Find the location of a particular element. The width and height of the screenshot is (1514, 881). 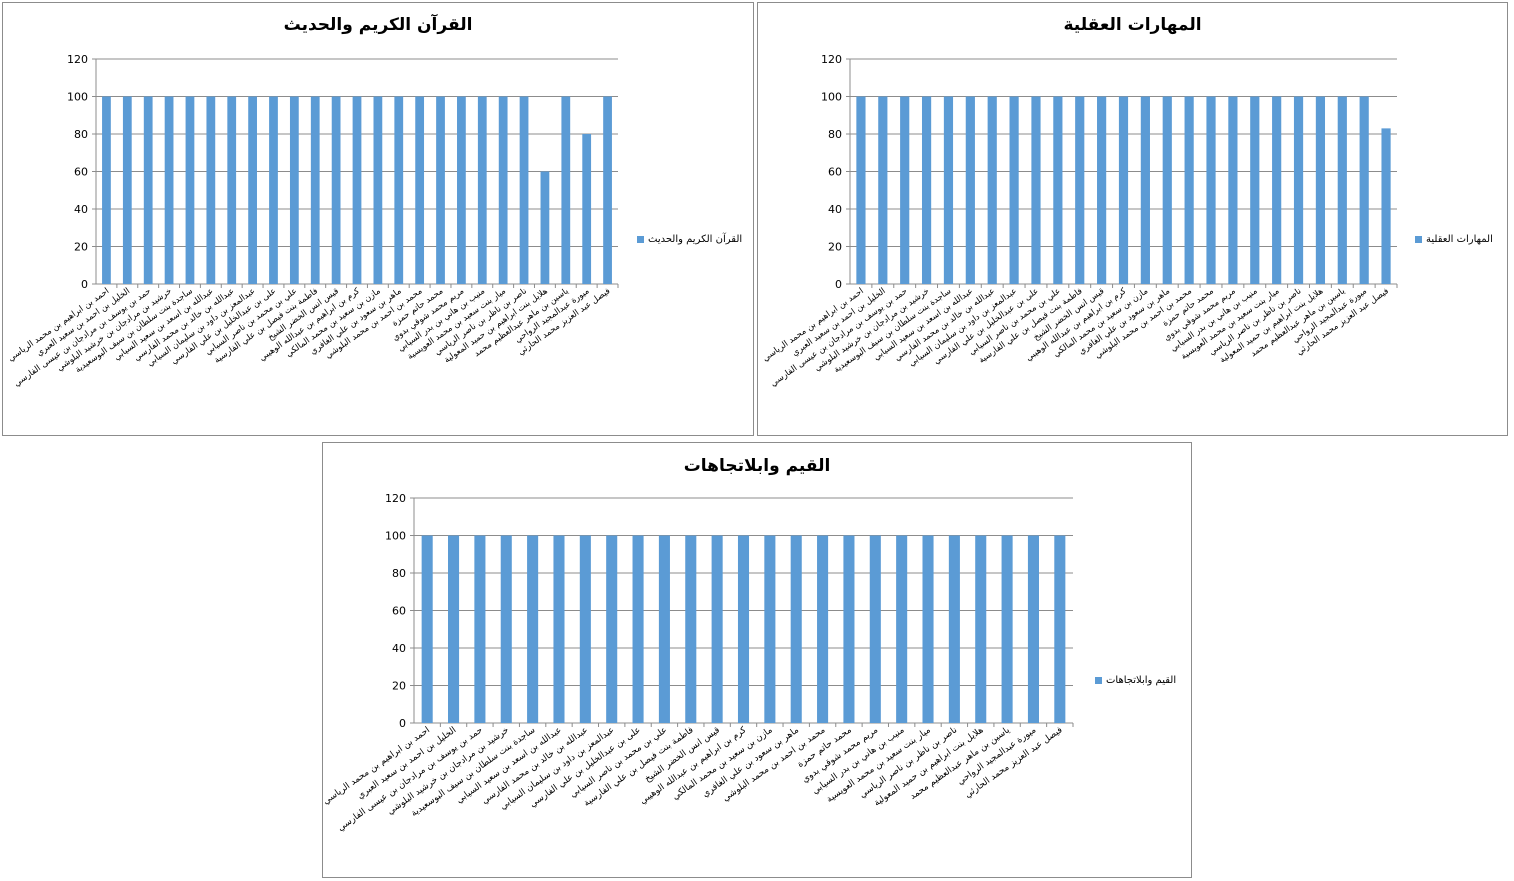

legend-label: القرآن الكريم والحديث is located at coordinates (695, 239).